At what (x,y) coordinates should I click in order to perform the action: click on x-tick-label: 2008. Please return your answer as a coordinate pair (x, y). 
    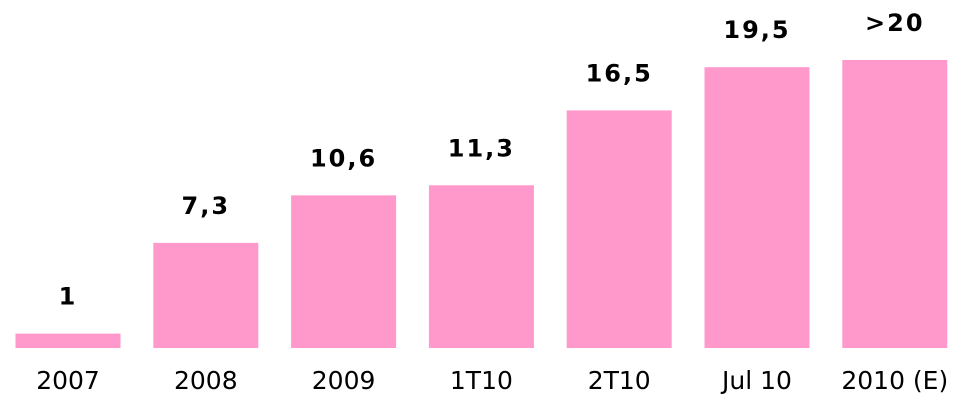
    Looking at the image, I should click on (206, 380).